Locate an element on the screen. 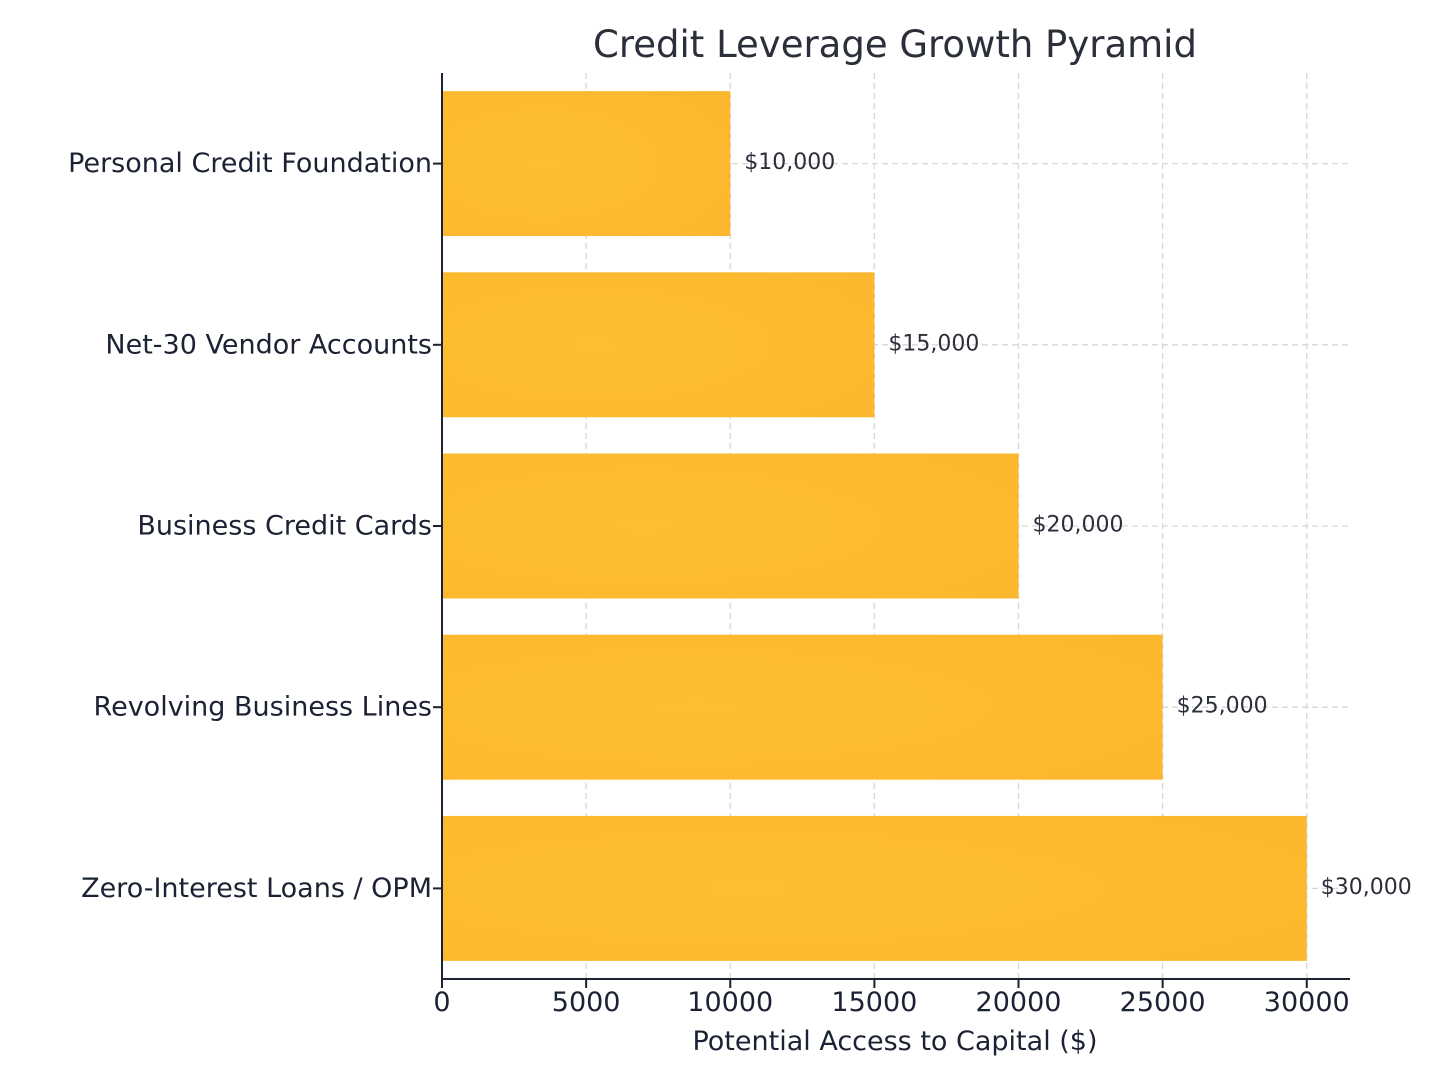 The height and width of the screenshot is (1084, 1445). data-label: $15,000 is located at coordinates (933, 343).